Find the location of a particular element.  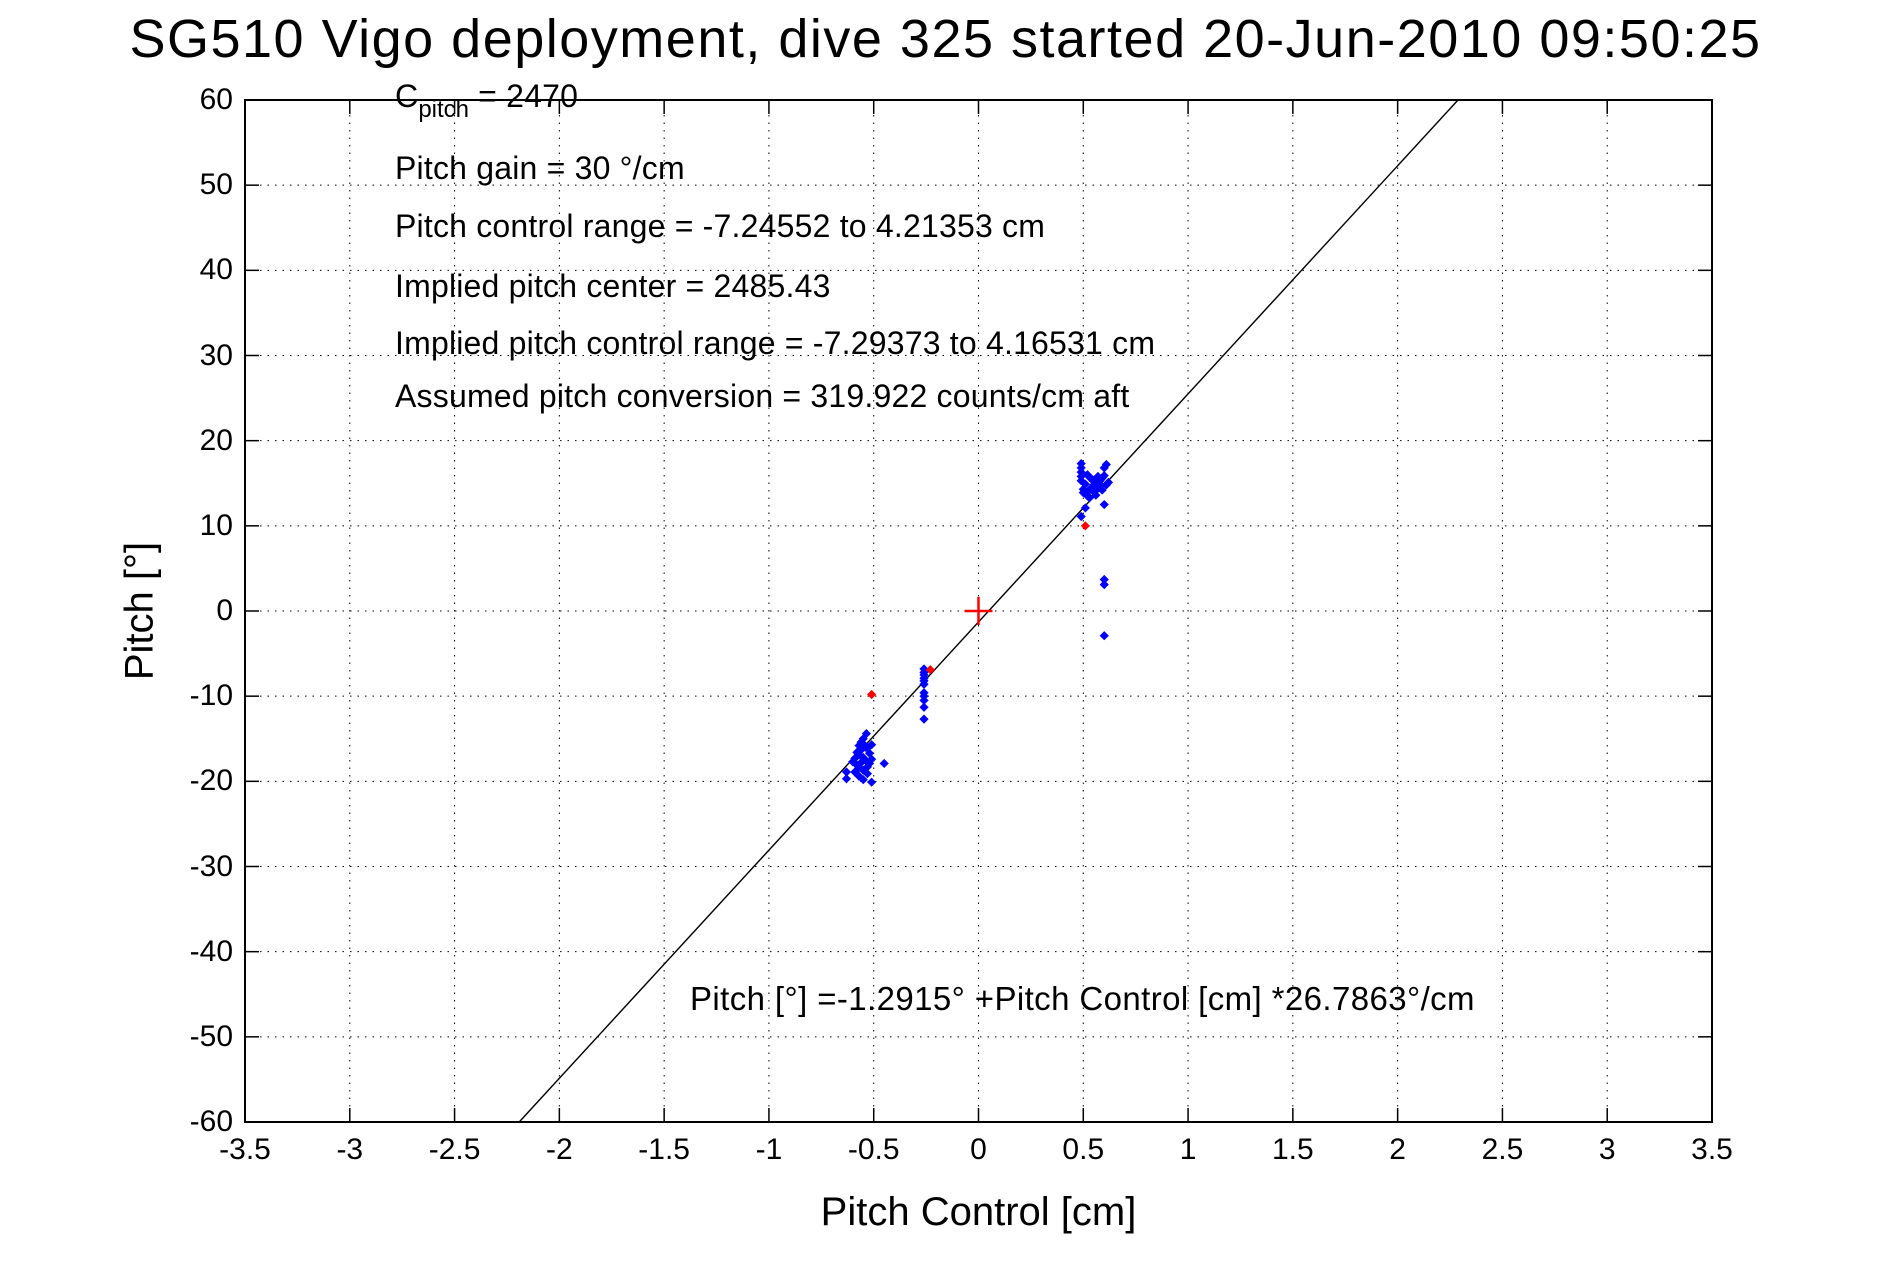

y-tick-label: 40 is located at coordinates (216, 270).